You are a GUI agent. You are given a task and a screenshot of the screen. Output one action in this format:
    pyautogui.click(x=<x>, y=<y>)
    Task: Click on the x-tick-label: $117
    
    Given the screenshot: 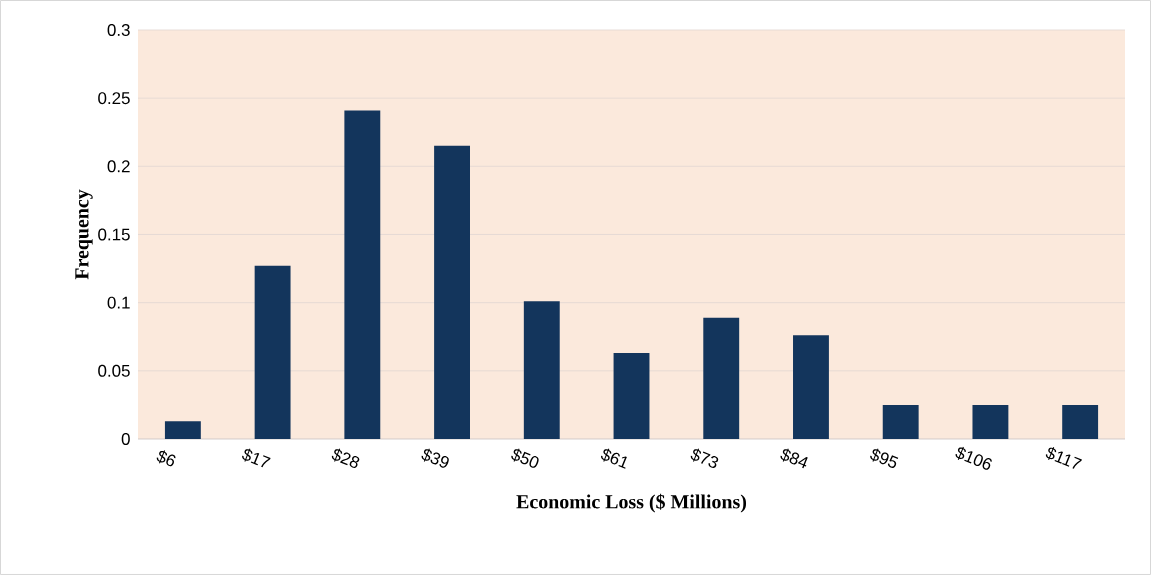 What is the action you would take?
    pyautogui.click(x=1063, y=458)
    